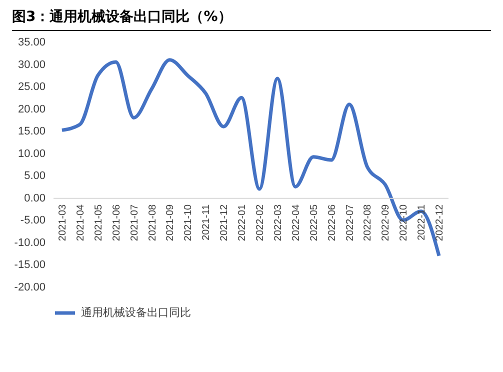  I want to click on y-tick-label: 5.00, so click(35, 176).